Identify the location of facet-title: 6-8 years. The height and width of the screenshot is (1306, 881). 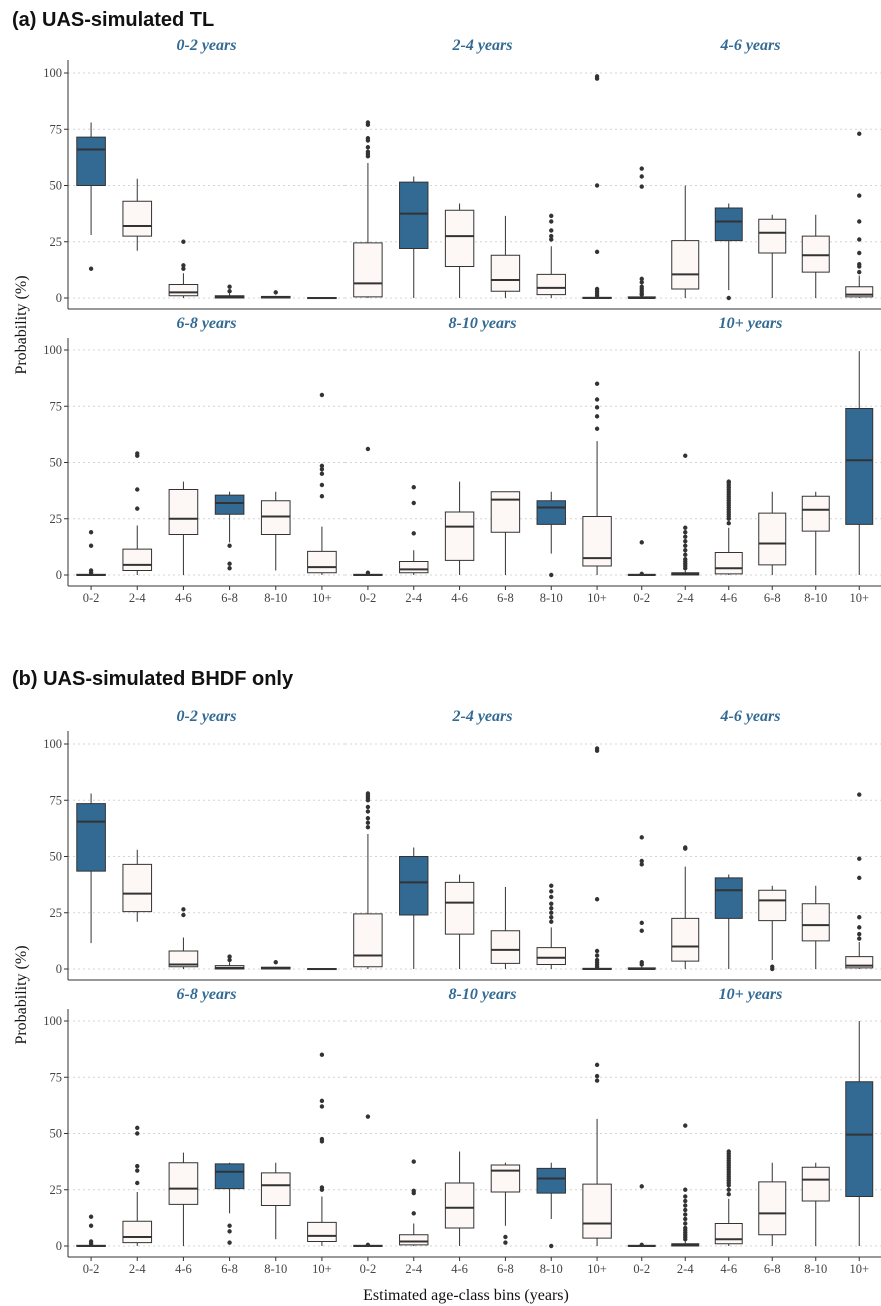
(207, 323).